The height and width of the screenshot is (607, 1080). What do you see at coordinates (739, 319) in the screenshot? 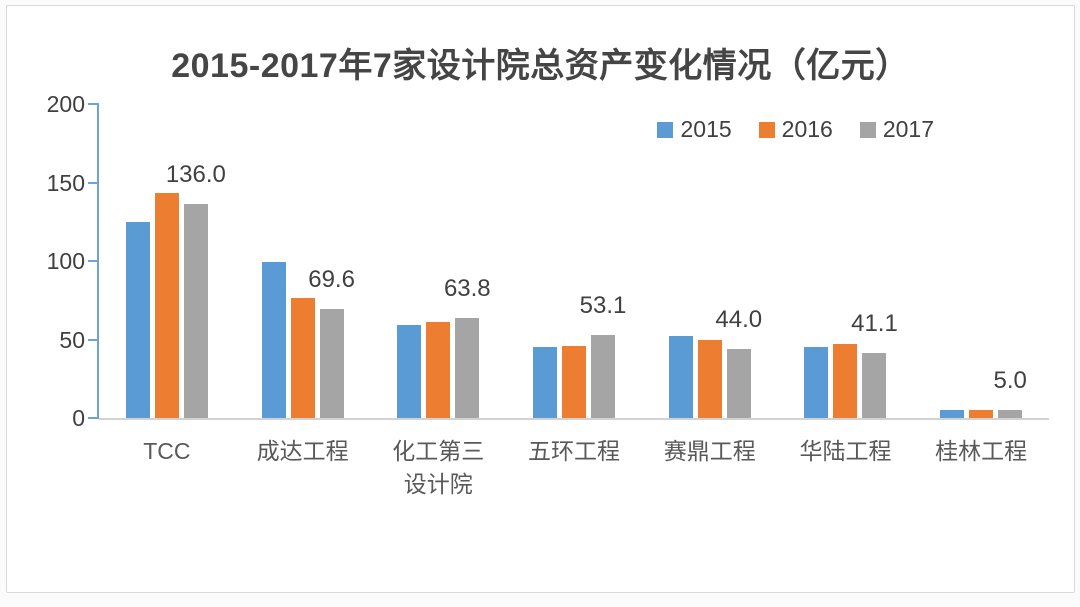
I see `data-label: 44.0` at bounding box center [739, 319].